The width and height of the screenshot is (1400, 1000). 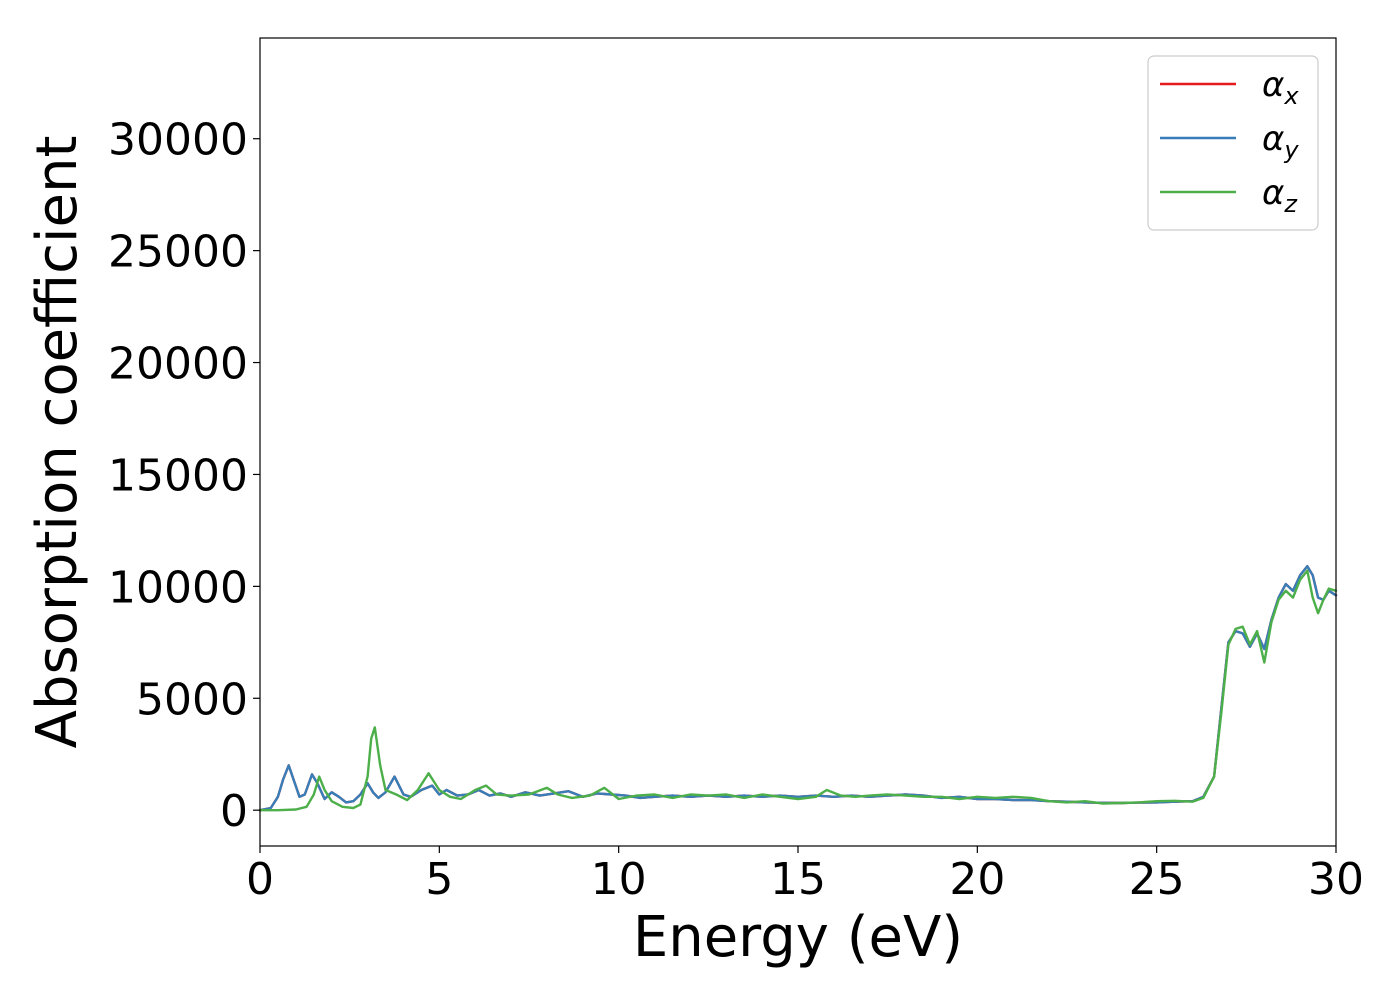 What do you see at coordinates (260, 879) in the screenshot?
I see `x-tick-label: 0` at bounding box center [260, 879].